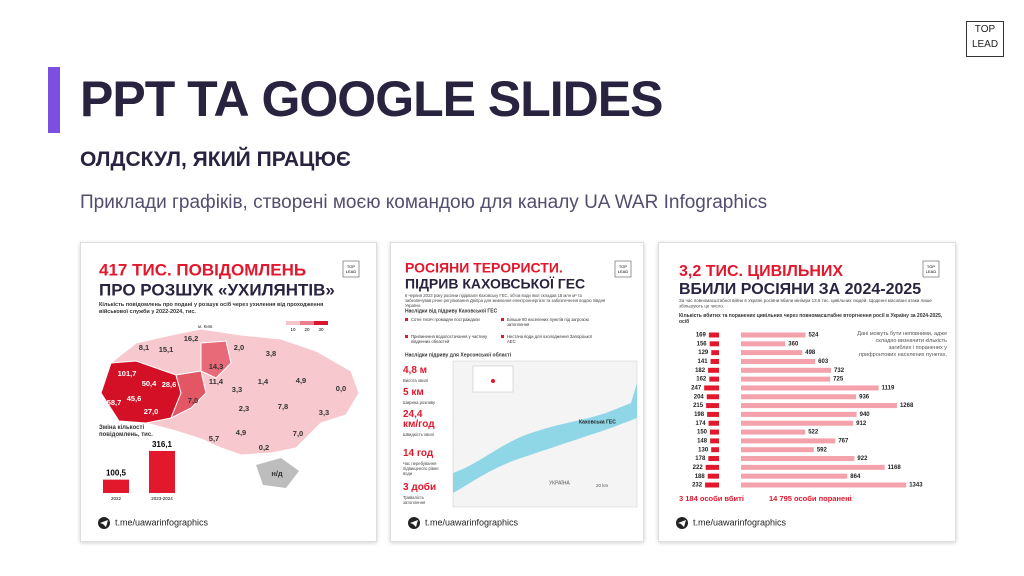 The image size is (1024, 576). Describe the element at coordinates (864, 397) in the screenshot. I see `wounded-label: 936` at that location.